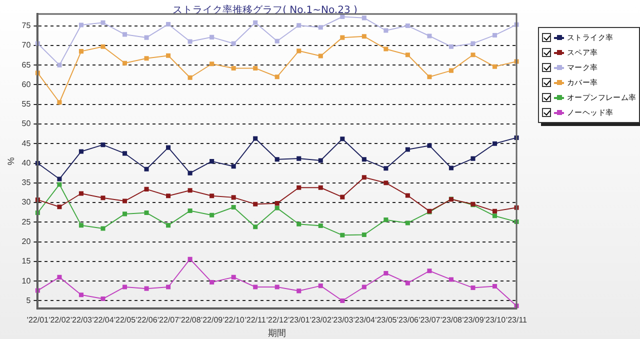  I want to click on y-tick-label: 45, so click(27, 143).